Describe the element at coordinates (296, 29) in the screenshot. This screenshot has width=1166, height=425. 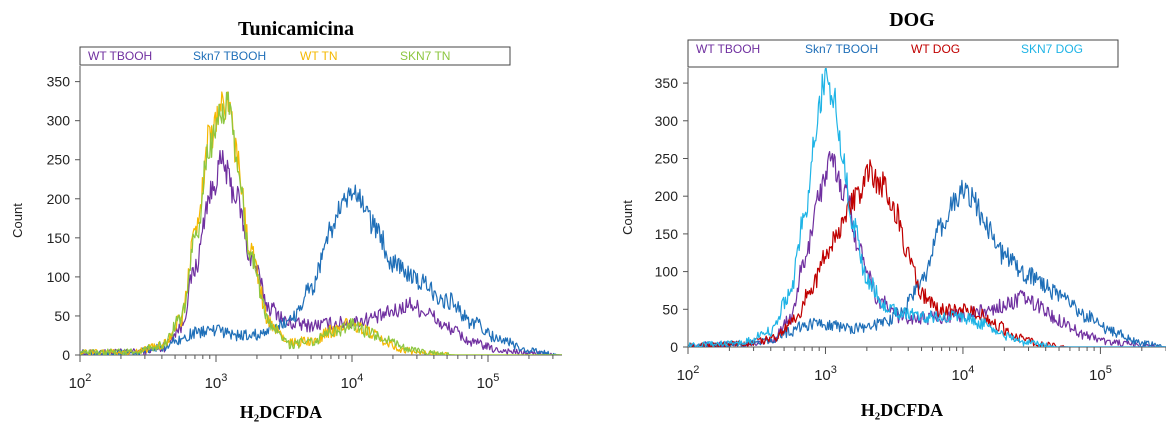
I see `chart-title: Tunicamicina` at that location.